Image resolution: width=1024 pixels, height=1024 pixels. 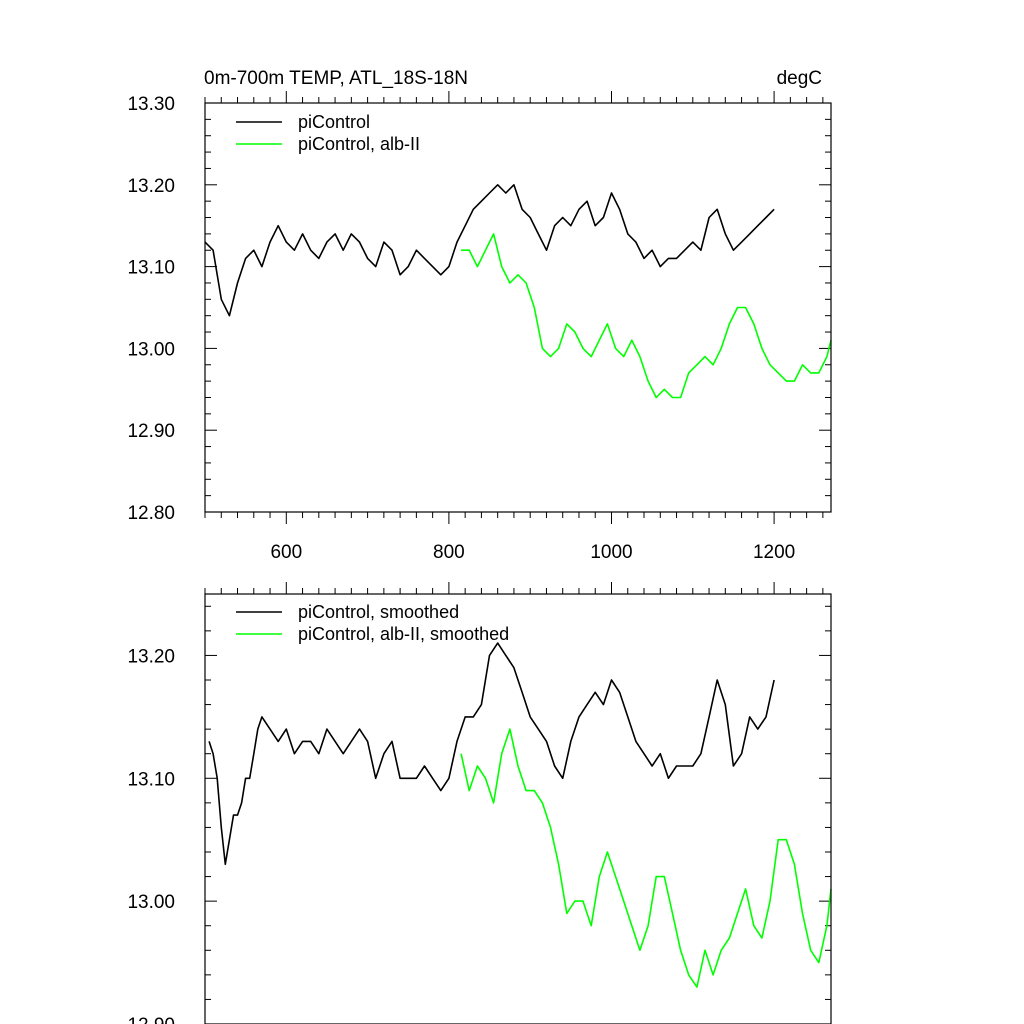 What do you see at coordinates (774, 552) in the screenshot?
I see `x-tick-label: 1200` at bounding box center [774, 552].